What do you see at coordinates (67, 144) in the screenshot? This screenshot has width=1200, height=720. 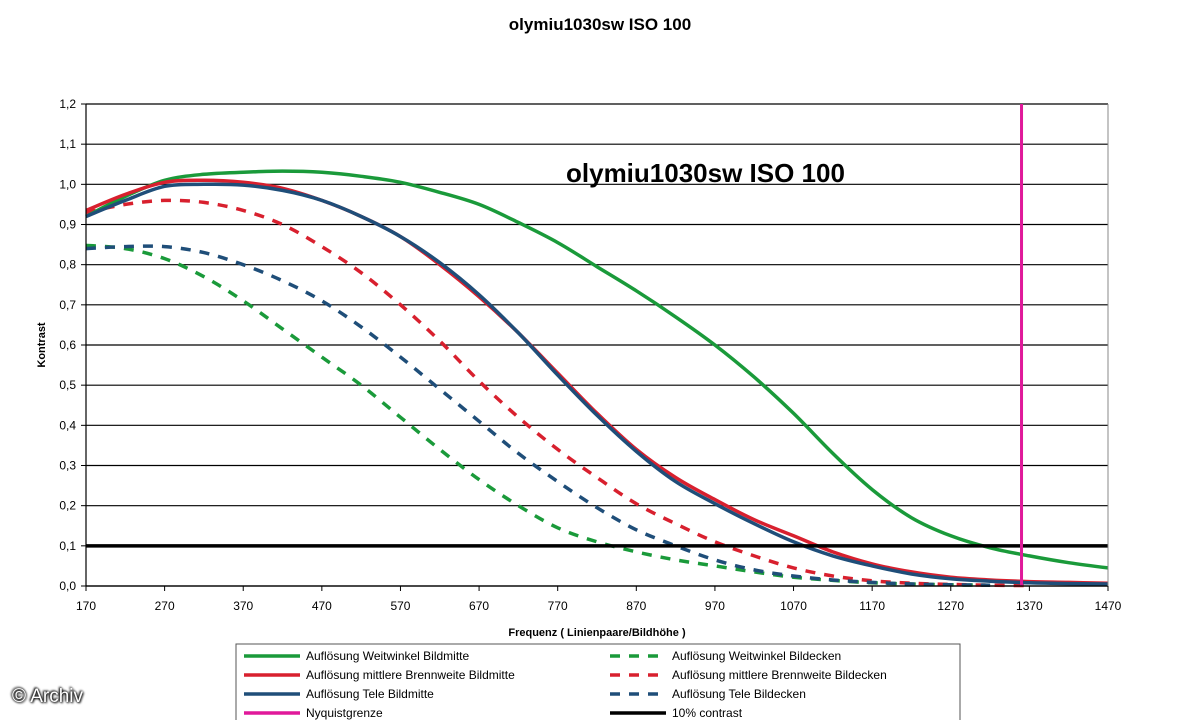 I see `y-tick-label: 1,1` at bounding box center [67, 144].